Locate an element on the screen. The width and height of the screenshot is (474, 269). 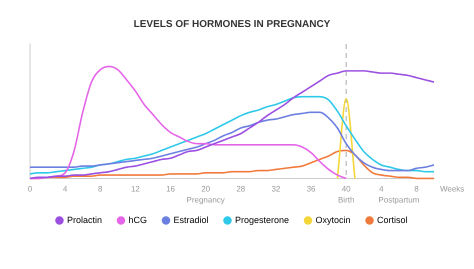
text: Postpartum is located at coordinates (399, 200).